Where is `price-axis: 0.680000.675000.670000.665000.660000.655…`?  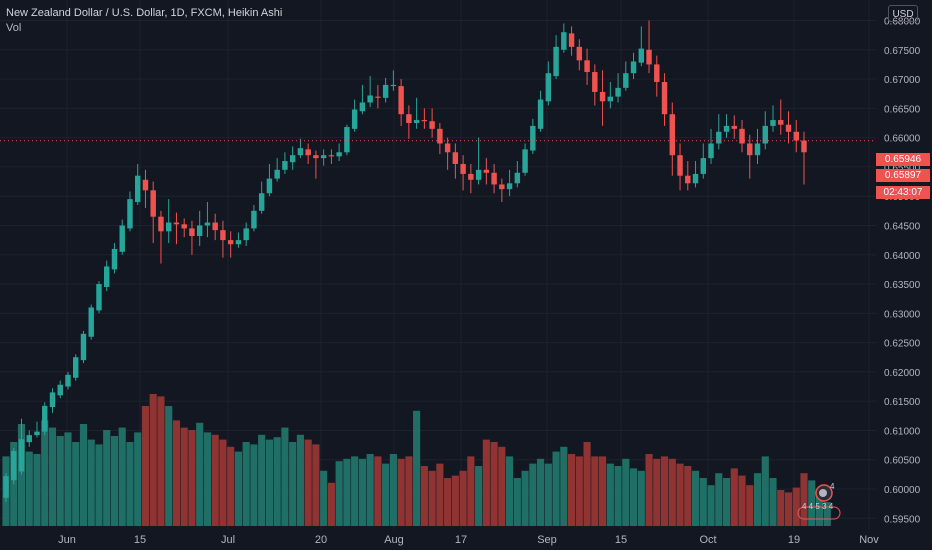 price-axis: 0.680000.675000.670000.665000.660000.655… is located at coordinates (902, 270).